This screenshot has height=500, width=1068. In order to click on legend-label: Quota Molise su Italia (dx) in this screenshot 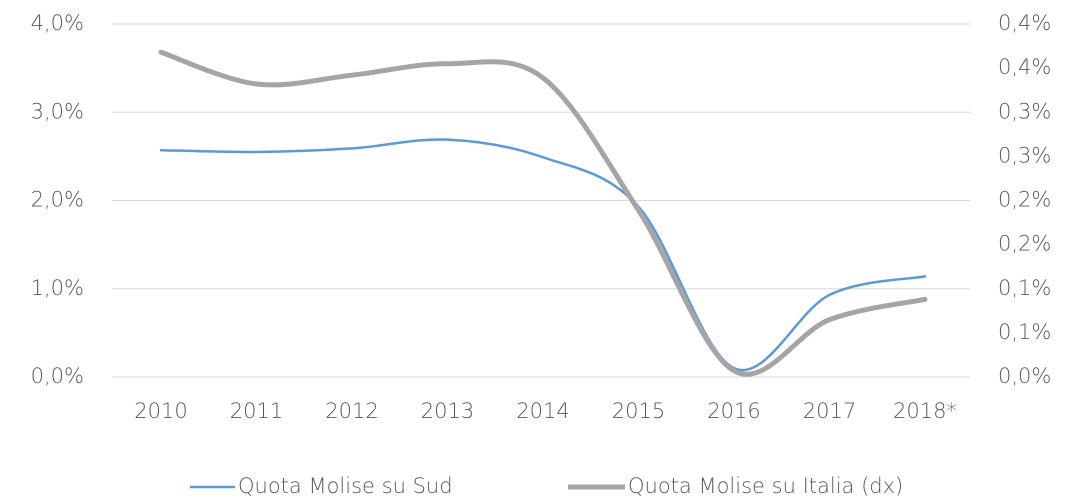, I will do `click(765, 486)`.